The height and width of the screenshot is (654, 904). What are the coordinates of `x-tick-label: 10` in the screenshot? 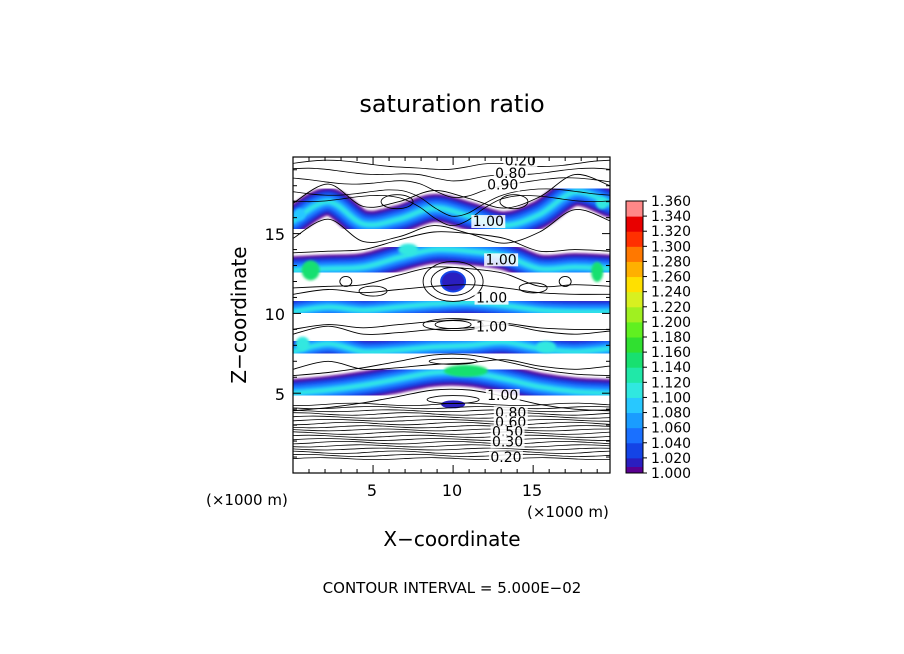 It's located at (452, 490).